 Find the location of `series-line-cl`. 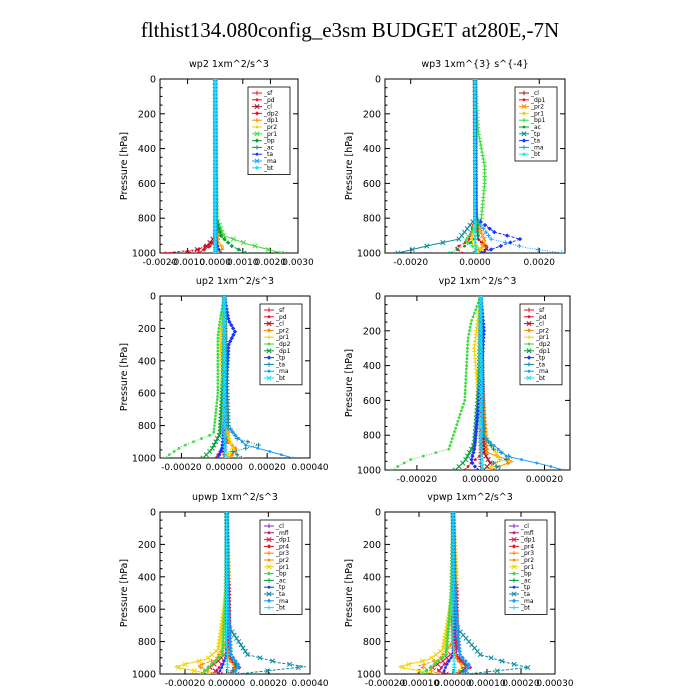

series-line-cl is located at coordinates (202, 166).